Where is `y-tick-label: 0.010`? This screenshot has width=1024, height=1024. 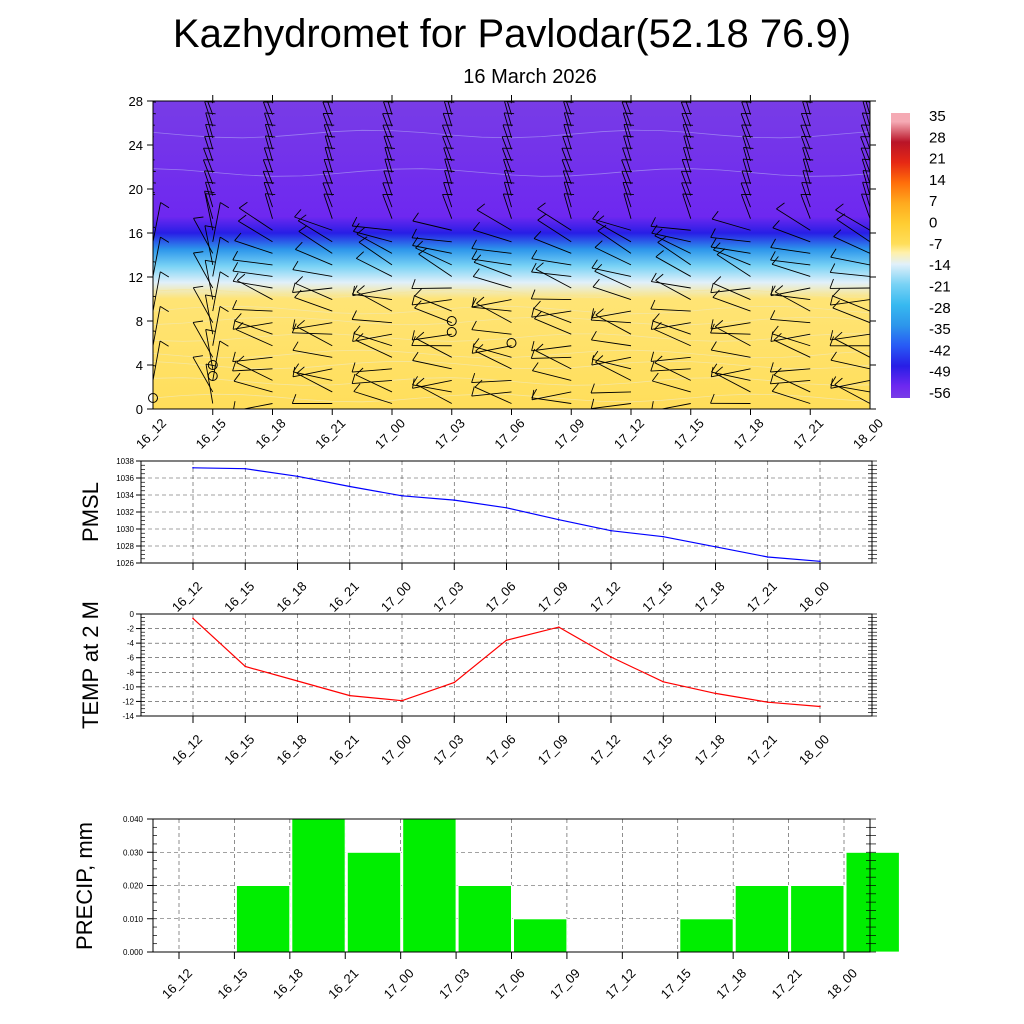
y-tick-label: 0.010 is located at coordinates (133, 919).